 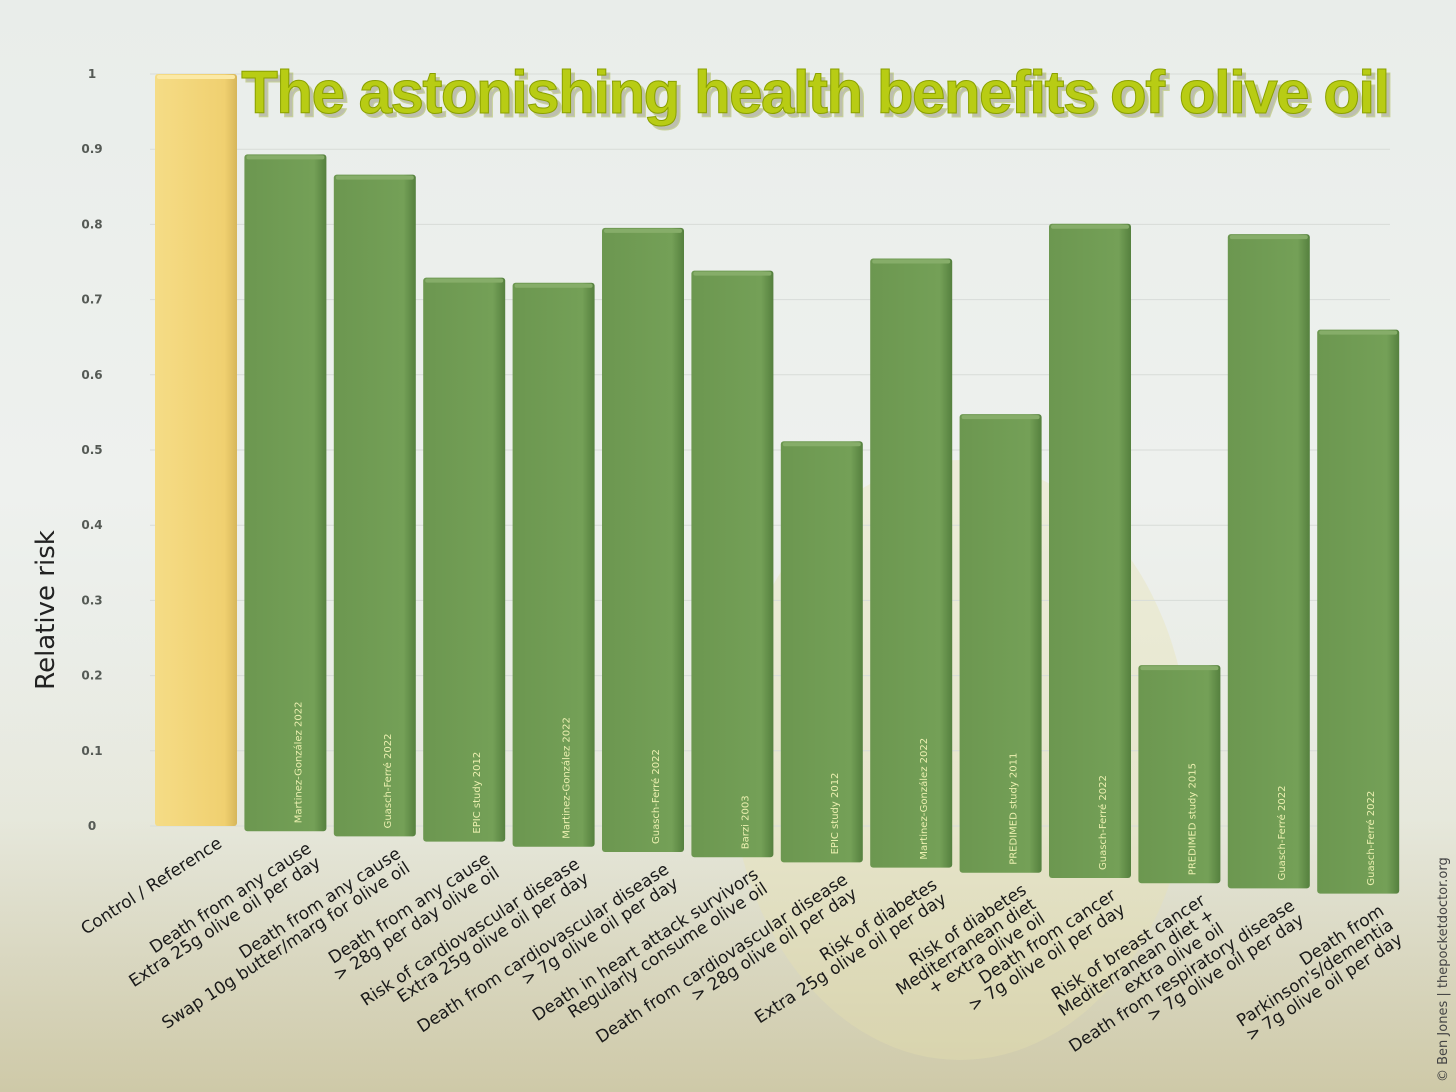 I want to click on y-tick-label: 0.6, so click(x=91, y=375).